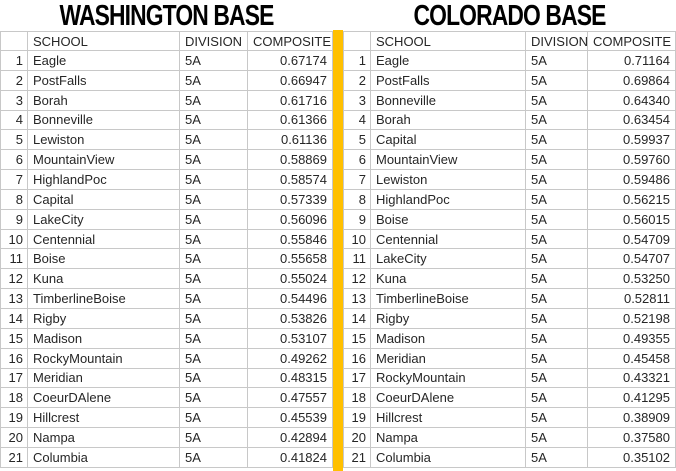 The image size is (676, 471). I want to click on school-cell: CoeurDAlene, so click(104, 398).